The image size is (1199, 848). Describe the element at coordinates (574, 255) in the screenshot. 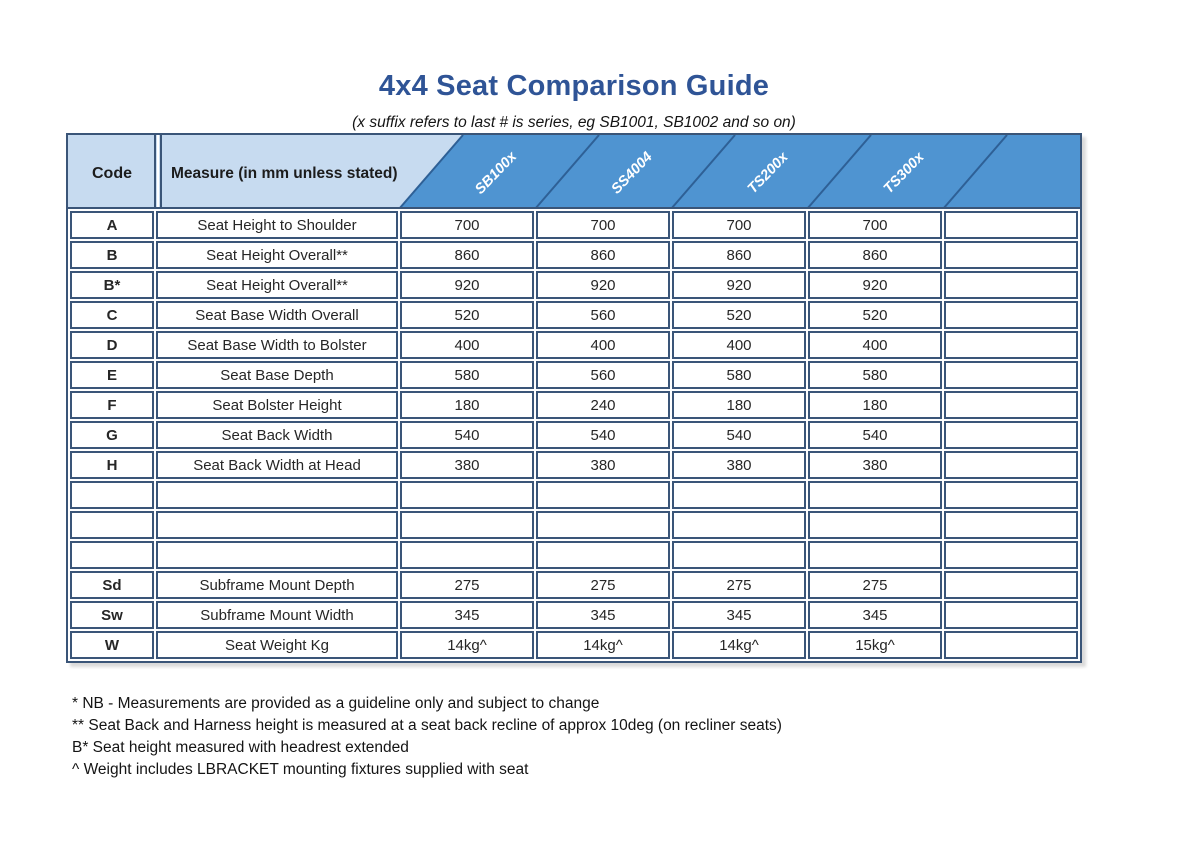

I see `table-row: B Seat Height Overall** 860 860 860 860` at that location.